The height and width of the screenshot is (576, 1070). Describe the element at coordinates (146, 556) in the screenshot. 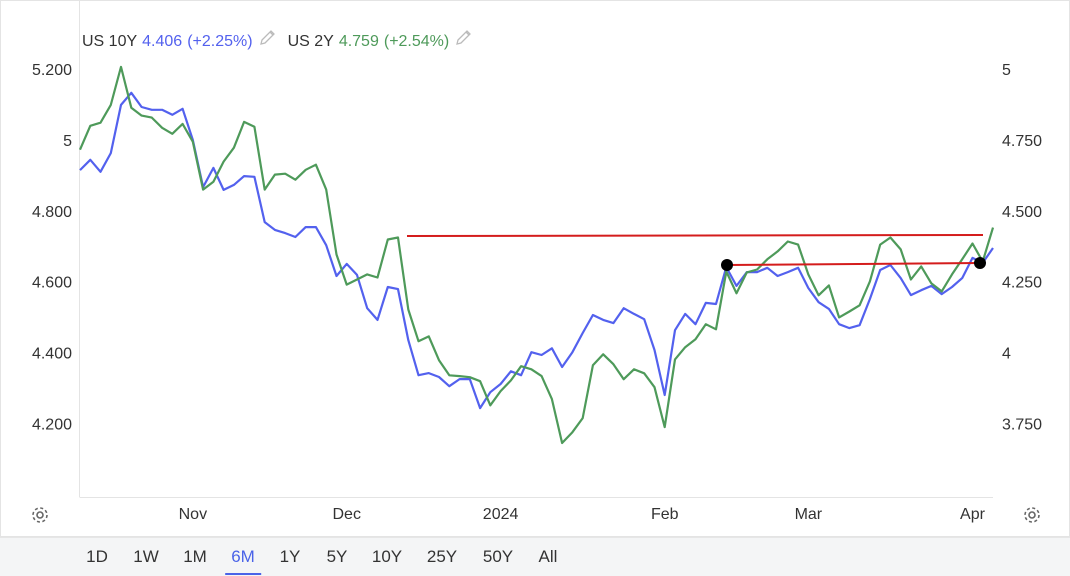

I see `range-button: 1W` at that location.